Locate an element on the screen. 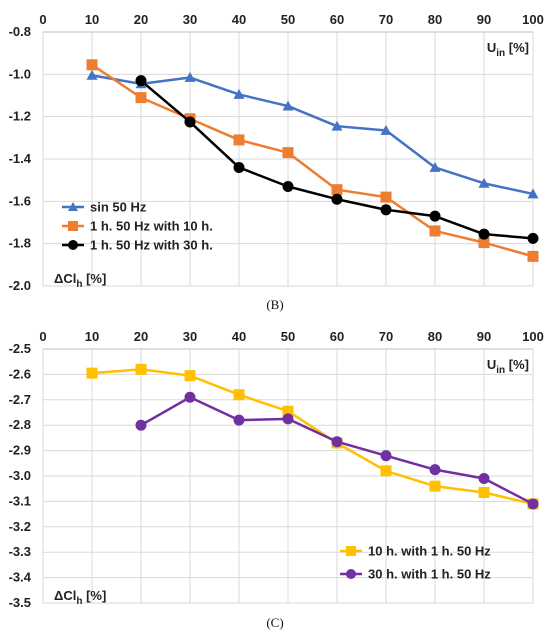  y-tick-label: -3.5 is located at coordinates (20, 602).